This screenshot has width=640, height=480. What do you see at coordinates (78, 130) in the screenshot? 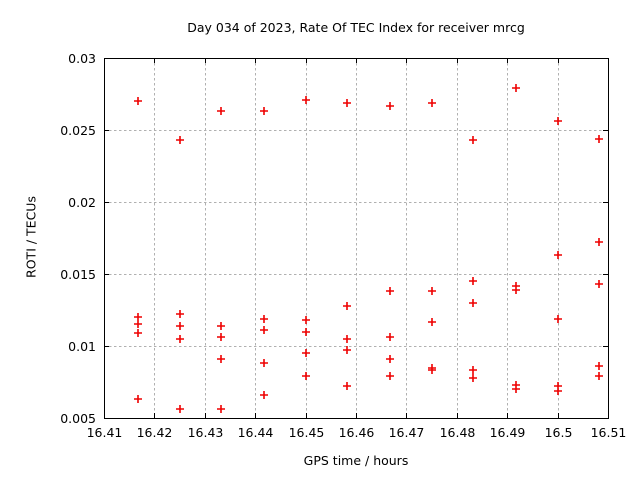
I see `y-tick-label: 0.025` at bounding box center [78, 130].